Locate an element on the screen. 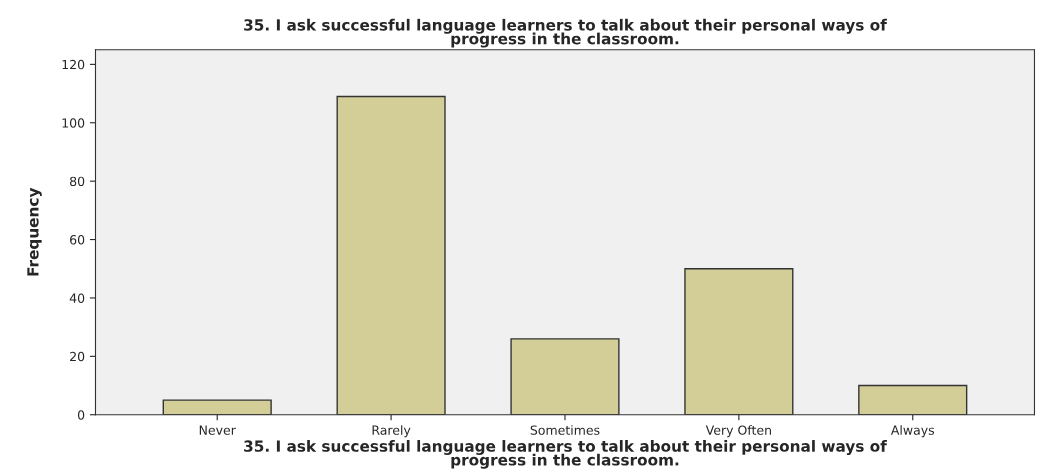 This screenshot has height=474, width=1061. y-tick-label: 20 is located at coordinates (77, 356).